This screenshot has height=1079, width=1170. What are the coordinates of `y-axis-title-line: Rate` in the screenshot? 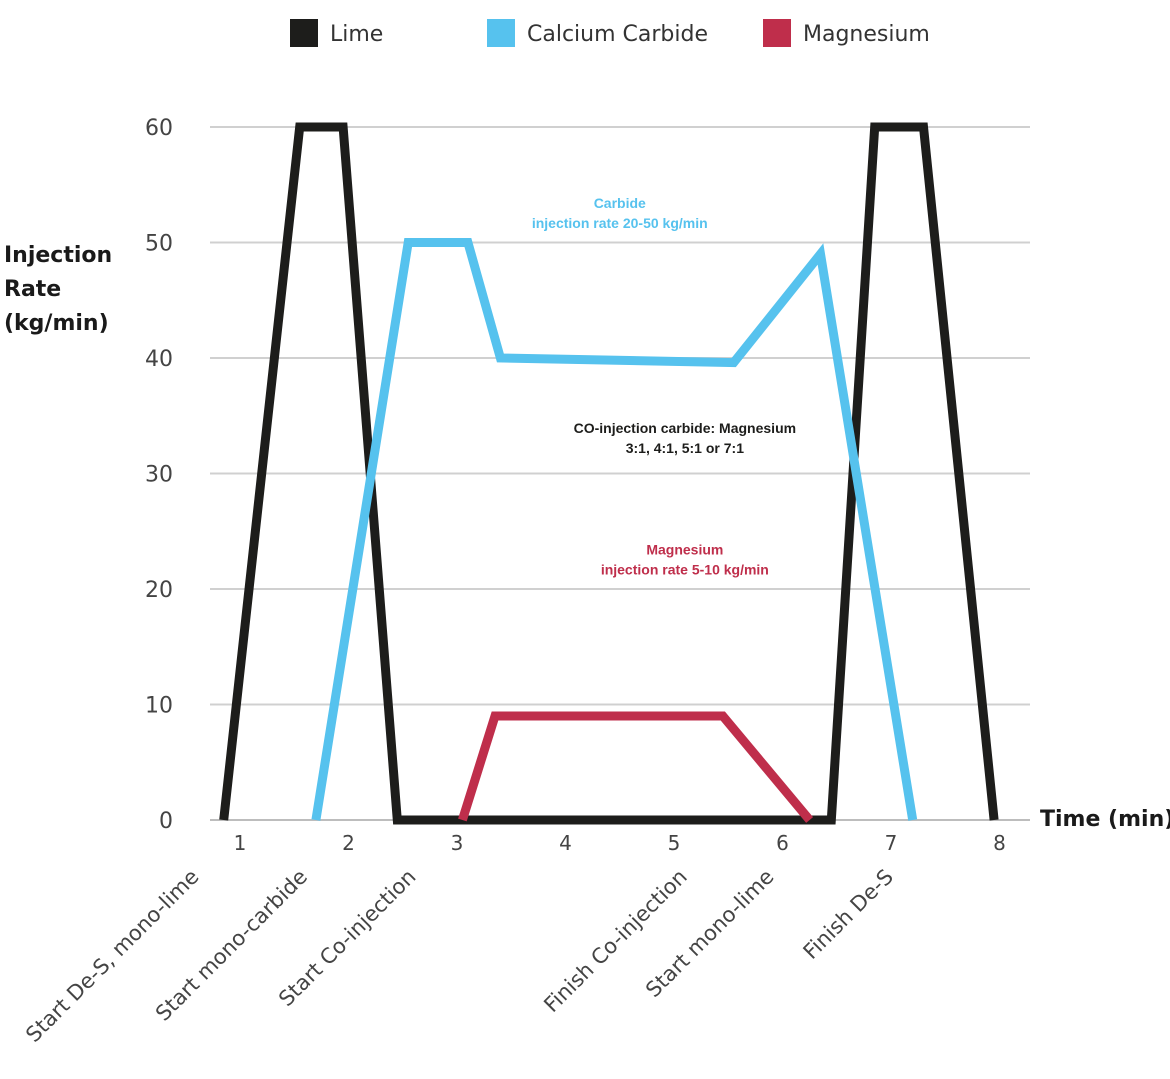 It's located at (32, 289).